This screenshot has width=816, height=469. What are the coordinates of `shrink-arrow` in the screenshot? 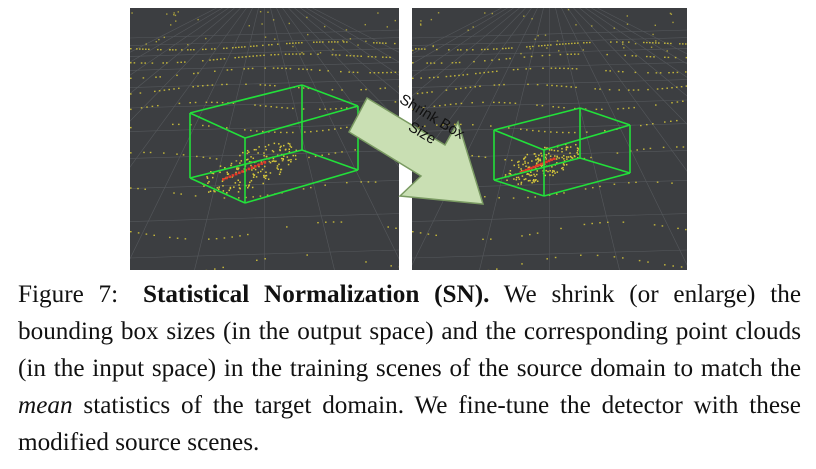 It's located at (417, 152).